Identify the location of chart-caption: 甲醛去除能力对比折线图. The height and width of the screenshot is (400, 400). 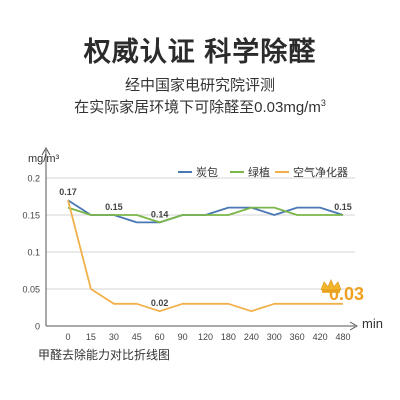
(104, 355).